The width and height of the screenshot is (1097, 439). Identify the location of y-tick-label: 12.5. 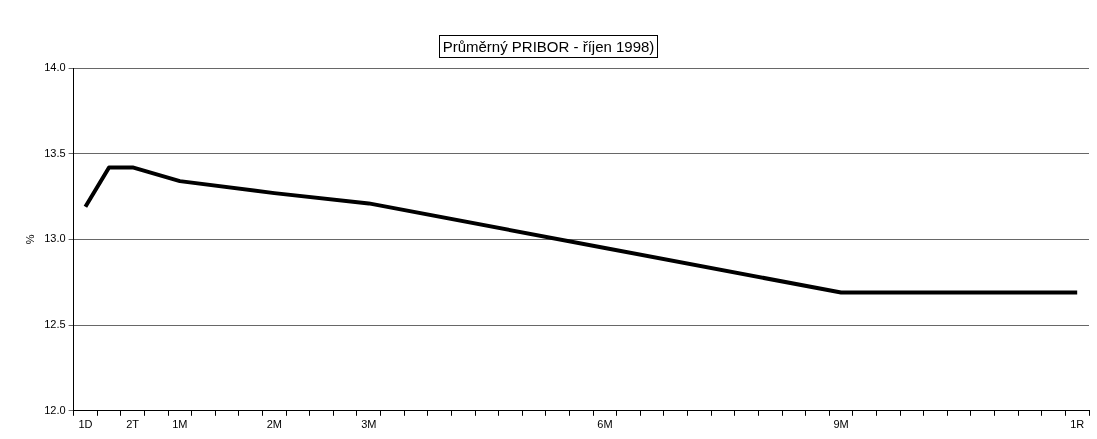
(55, 324).